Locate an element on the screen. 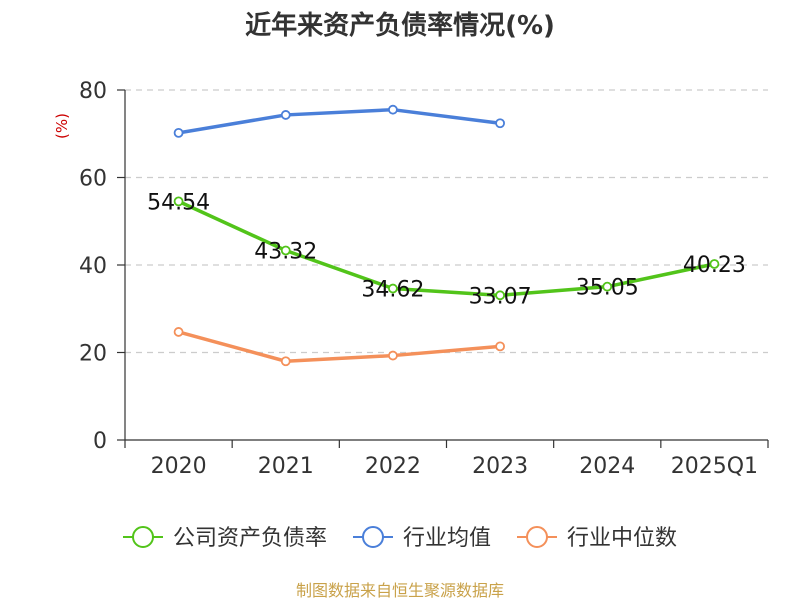  y-tick-label: 20 is located at coordinates (93, 354).